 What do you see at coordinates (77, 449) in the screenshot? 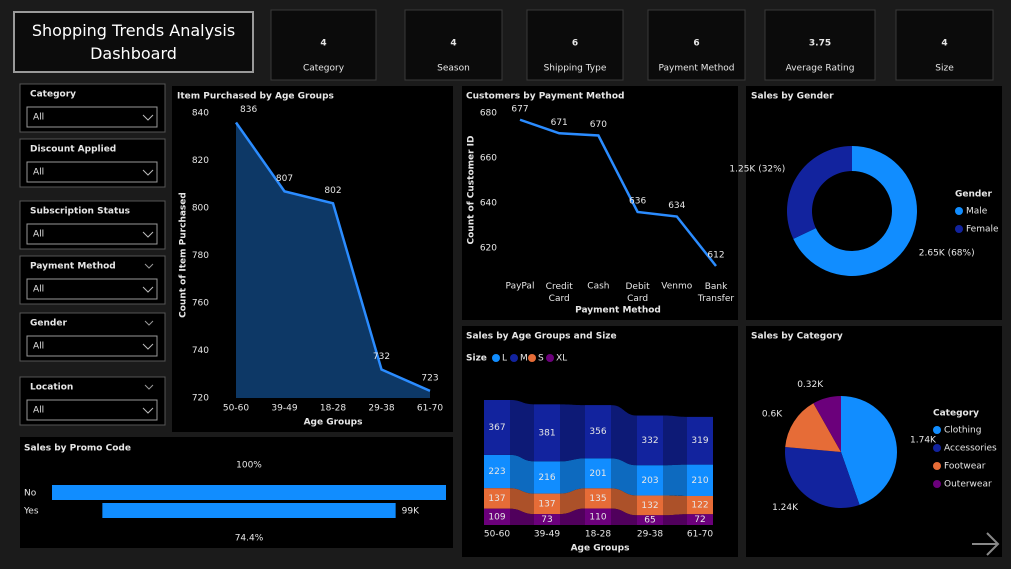
I see `panel-title: Sales by Promo Code` at bounding box center [77, 449].